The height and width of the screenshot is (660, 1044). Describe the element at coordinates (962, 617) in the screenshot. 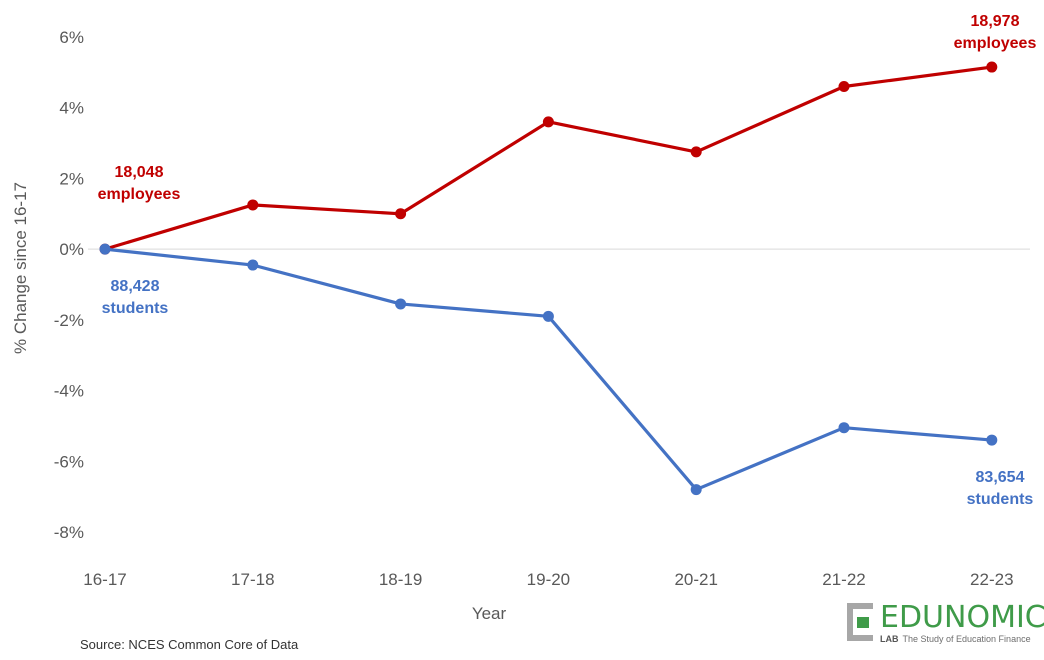

I see `logo-wordmark: EDUNOMICS` at that location.